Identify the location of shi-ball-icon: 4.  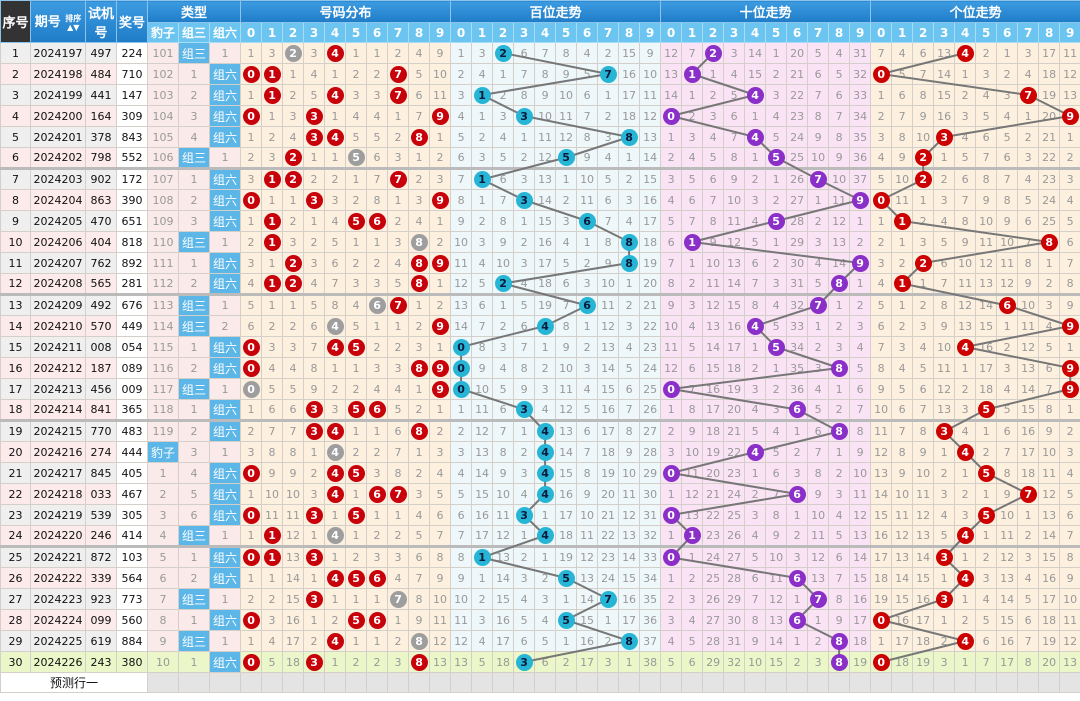
(755, 95).